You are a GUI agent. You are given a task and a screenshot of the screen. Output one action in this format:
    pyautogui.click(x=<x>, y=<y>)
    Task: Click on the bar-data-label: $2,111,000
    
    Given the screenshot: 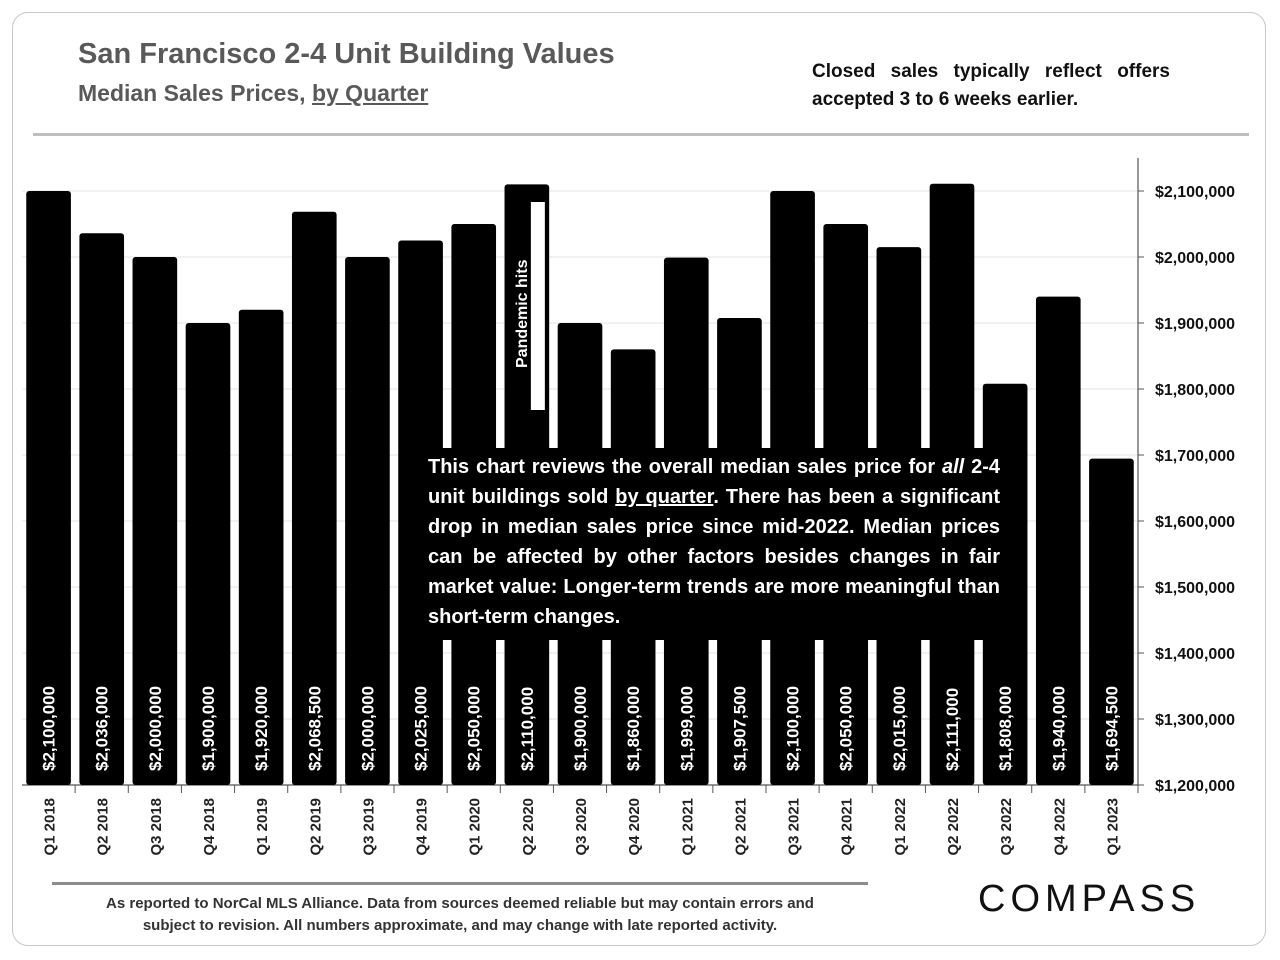 What is the action you would take?
    pyautogui.click(x=952, y=729)
    